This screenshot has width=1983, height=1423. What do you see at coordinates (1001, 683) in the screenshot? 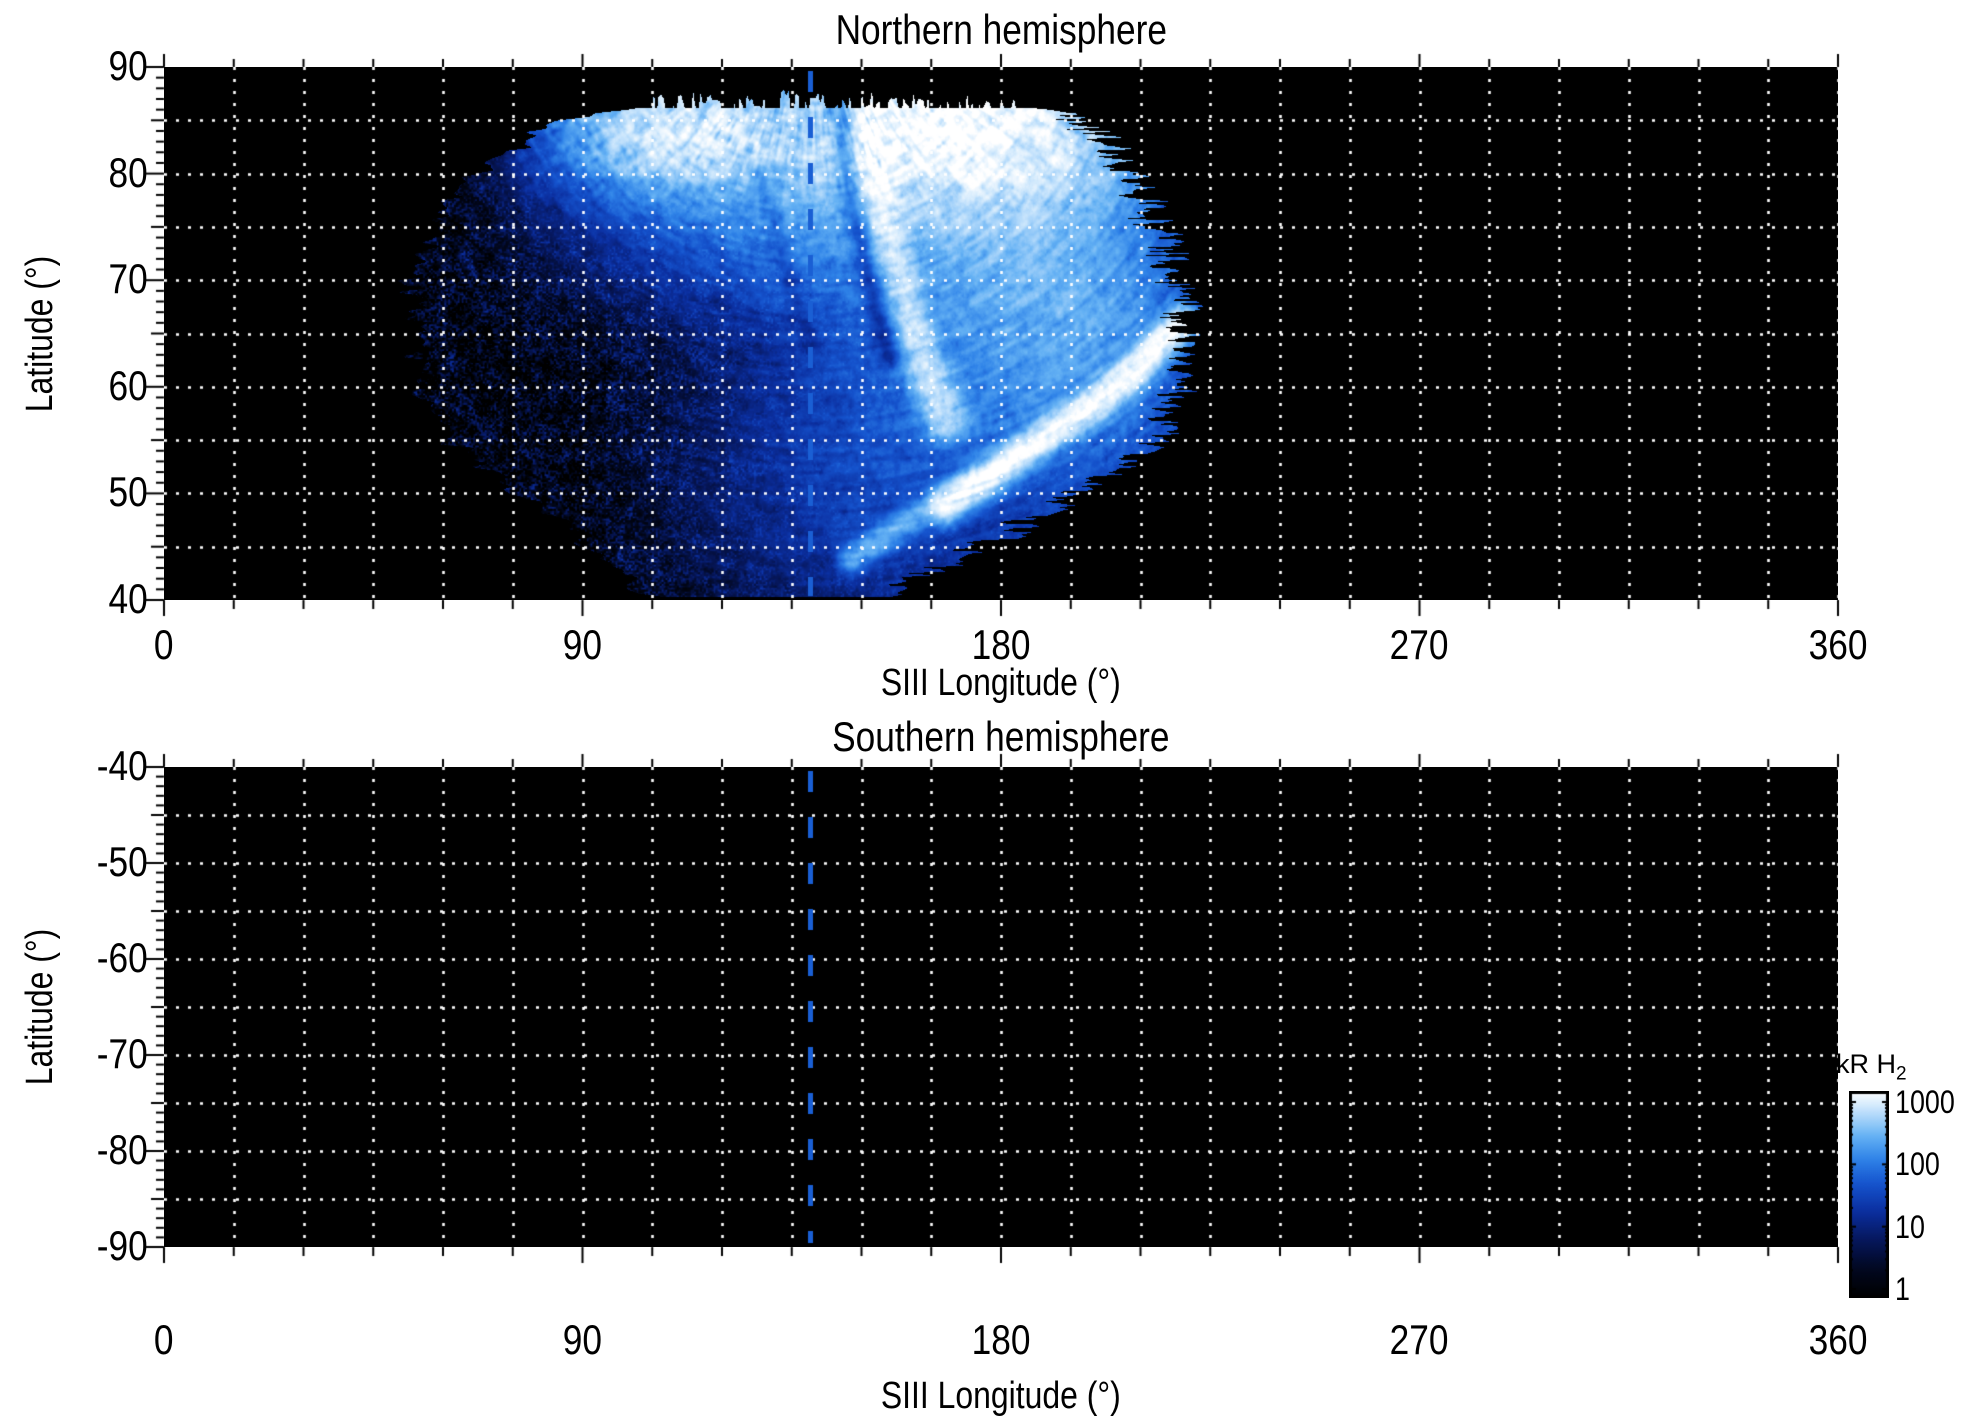
I see `north-x-axis-label: SIII Longitude (°)` at bounding box center [1001, 683].